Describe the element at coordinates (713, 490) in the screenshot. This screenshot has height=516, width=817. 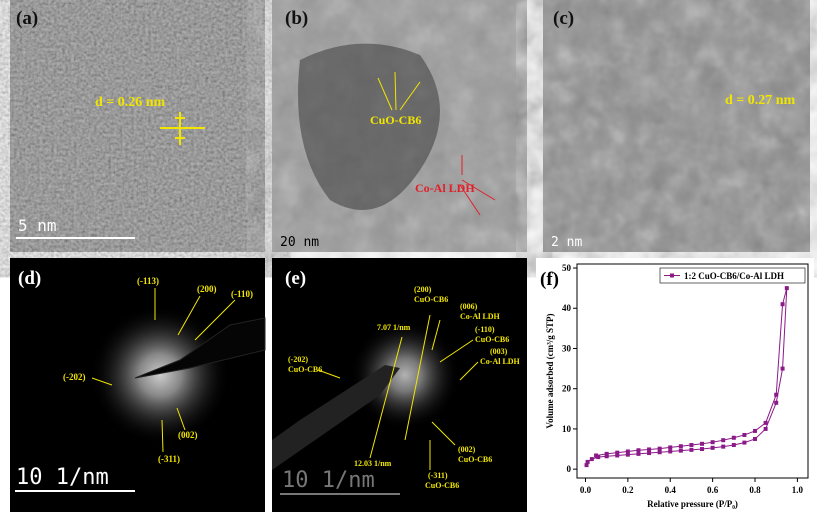
I see `x-tick-label: 0.6` at that location.